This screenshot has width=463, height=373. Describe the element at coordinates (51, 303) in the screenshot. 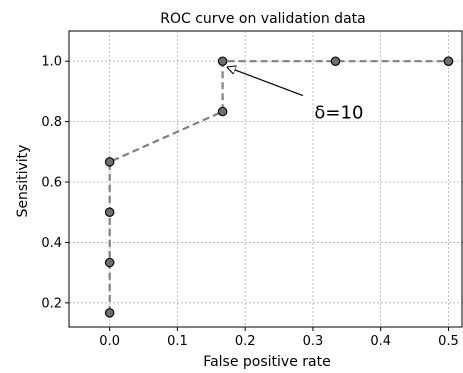

I see `y-tick-label: 0.2` at that location.